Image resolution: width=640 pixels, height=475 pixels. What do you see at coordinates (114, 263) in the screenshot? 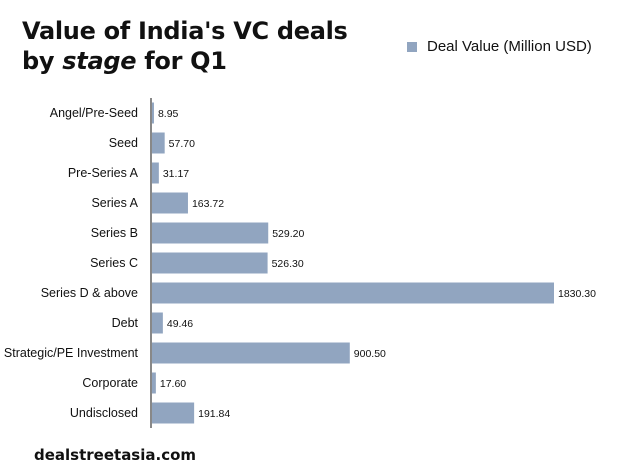
I see `category-label: Series C` at bounding box center [114, 263].